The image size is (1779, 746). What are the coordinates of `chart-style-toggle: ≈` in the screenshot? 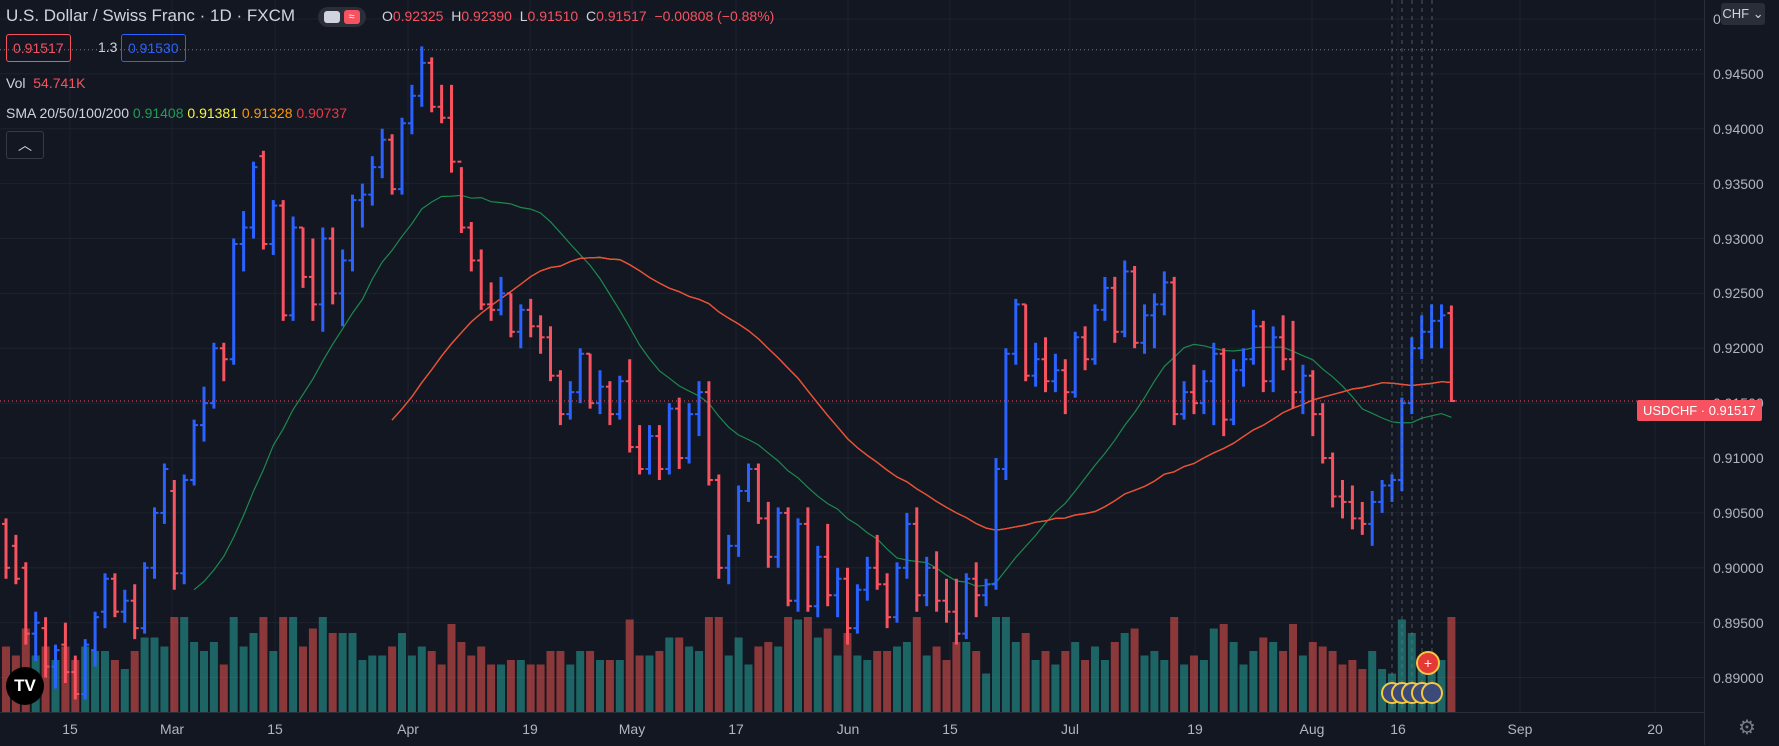 It's located at (341, 16).